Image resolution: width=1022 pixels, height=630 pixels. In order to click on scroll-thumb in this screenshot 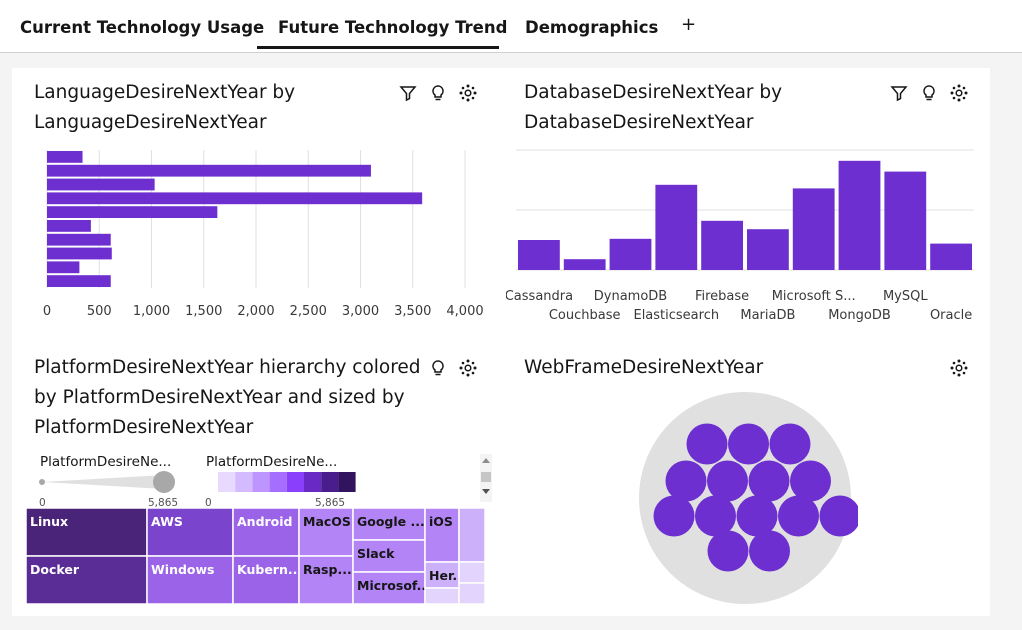, I will do `click(486, 477)`.